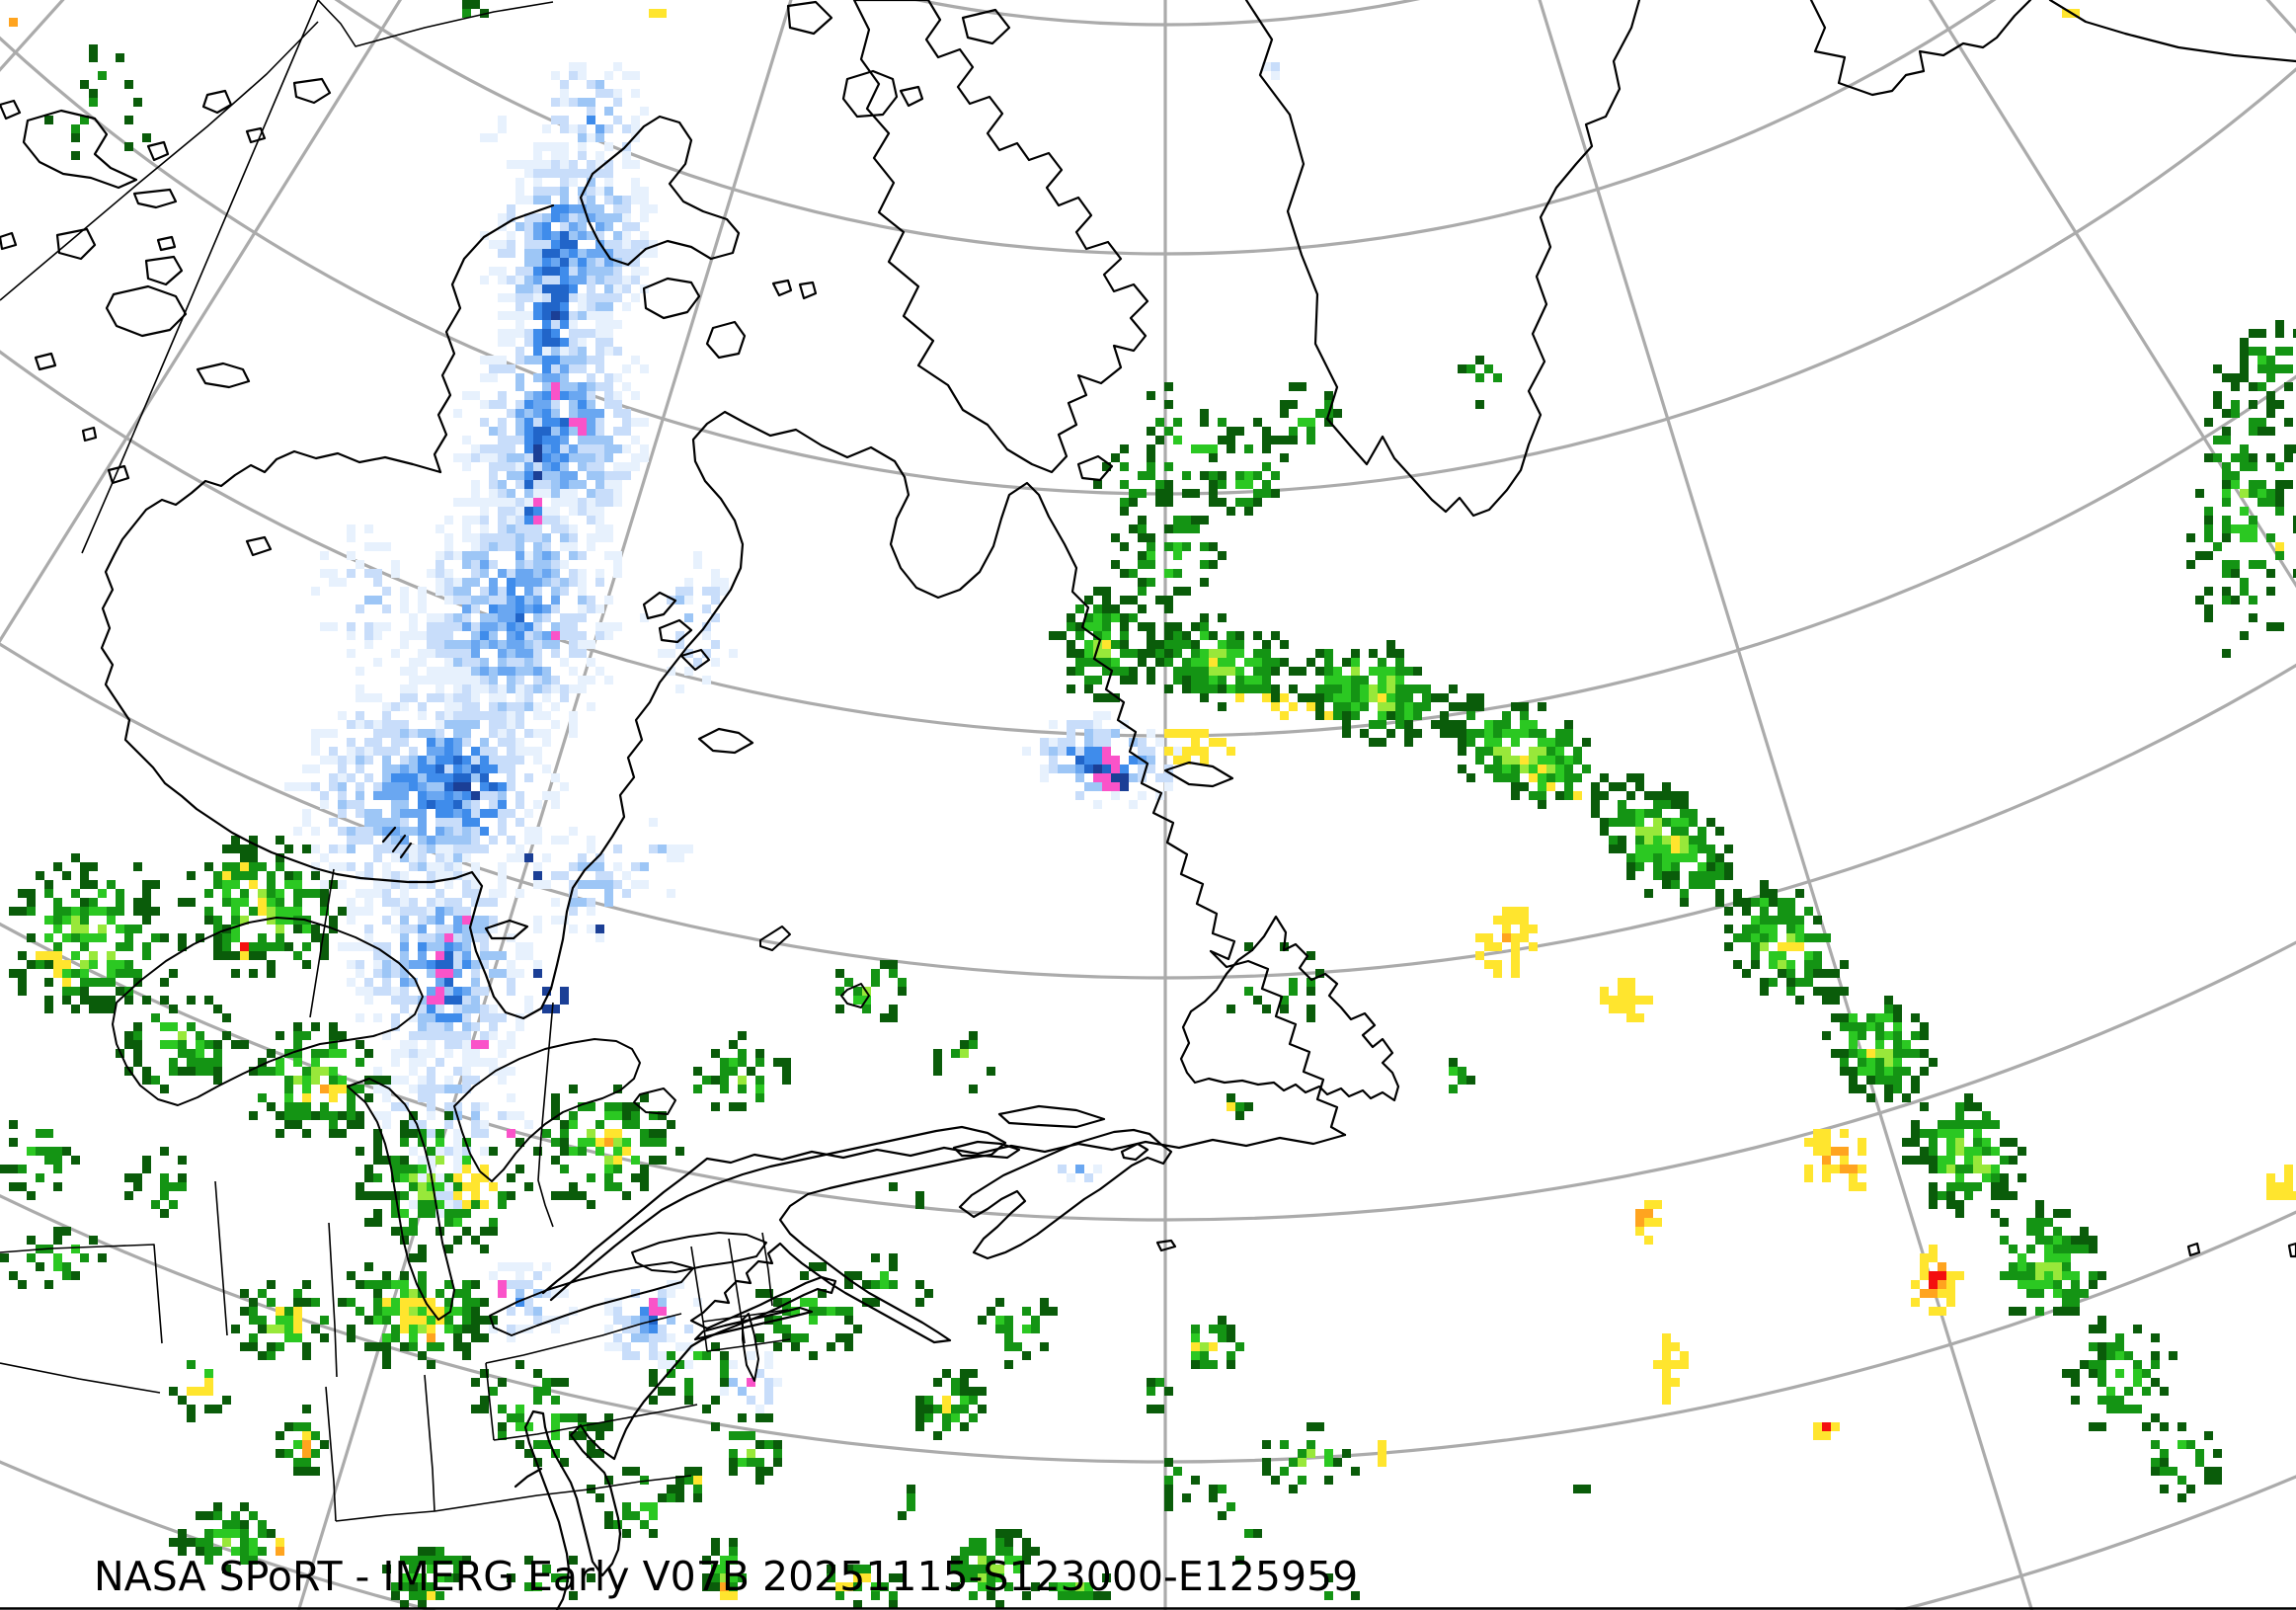 The image size is (2296, 1610). What do you see at coordinates (1135, 1152) in the screenshot?
I see `bras-dor-lake` at bounding box center [1135, 1152].